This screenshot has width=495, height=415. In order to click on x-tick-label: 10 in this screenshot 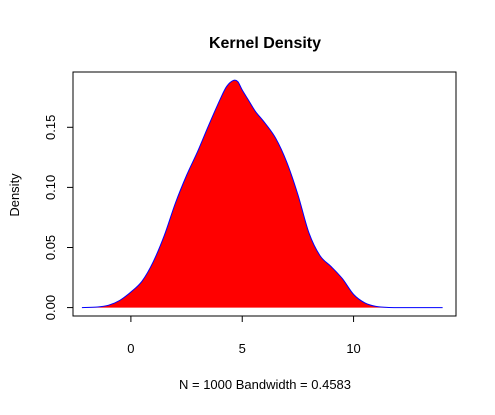, I will do `click(353, 348)`.